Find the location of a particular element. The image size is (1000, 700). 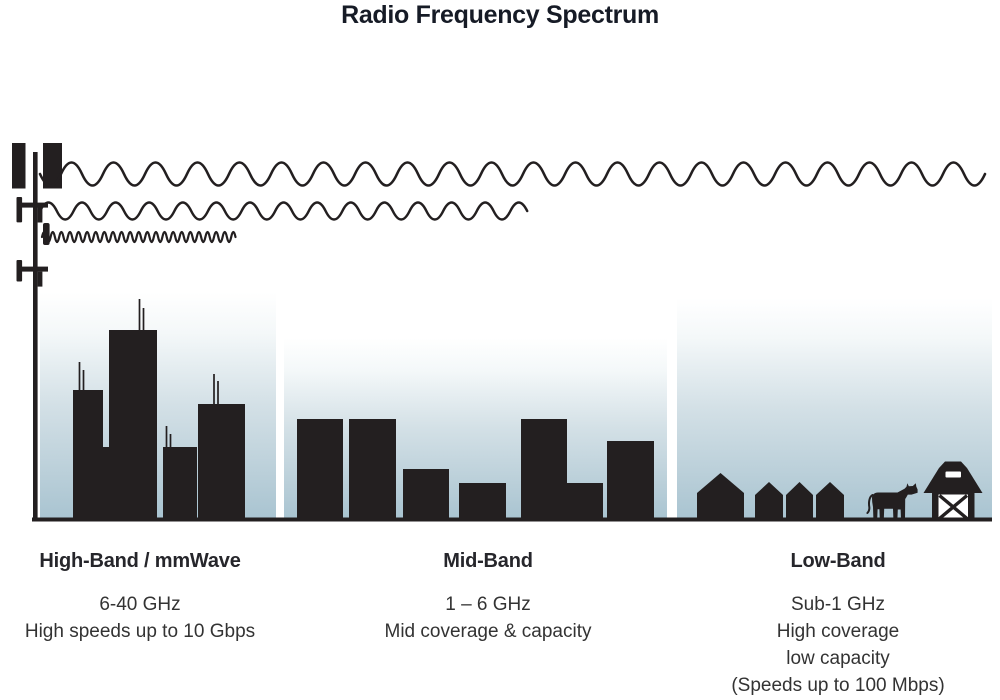

band-heading: Mid-Band is located at coordinates (488, 561).